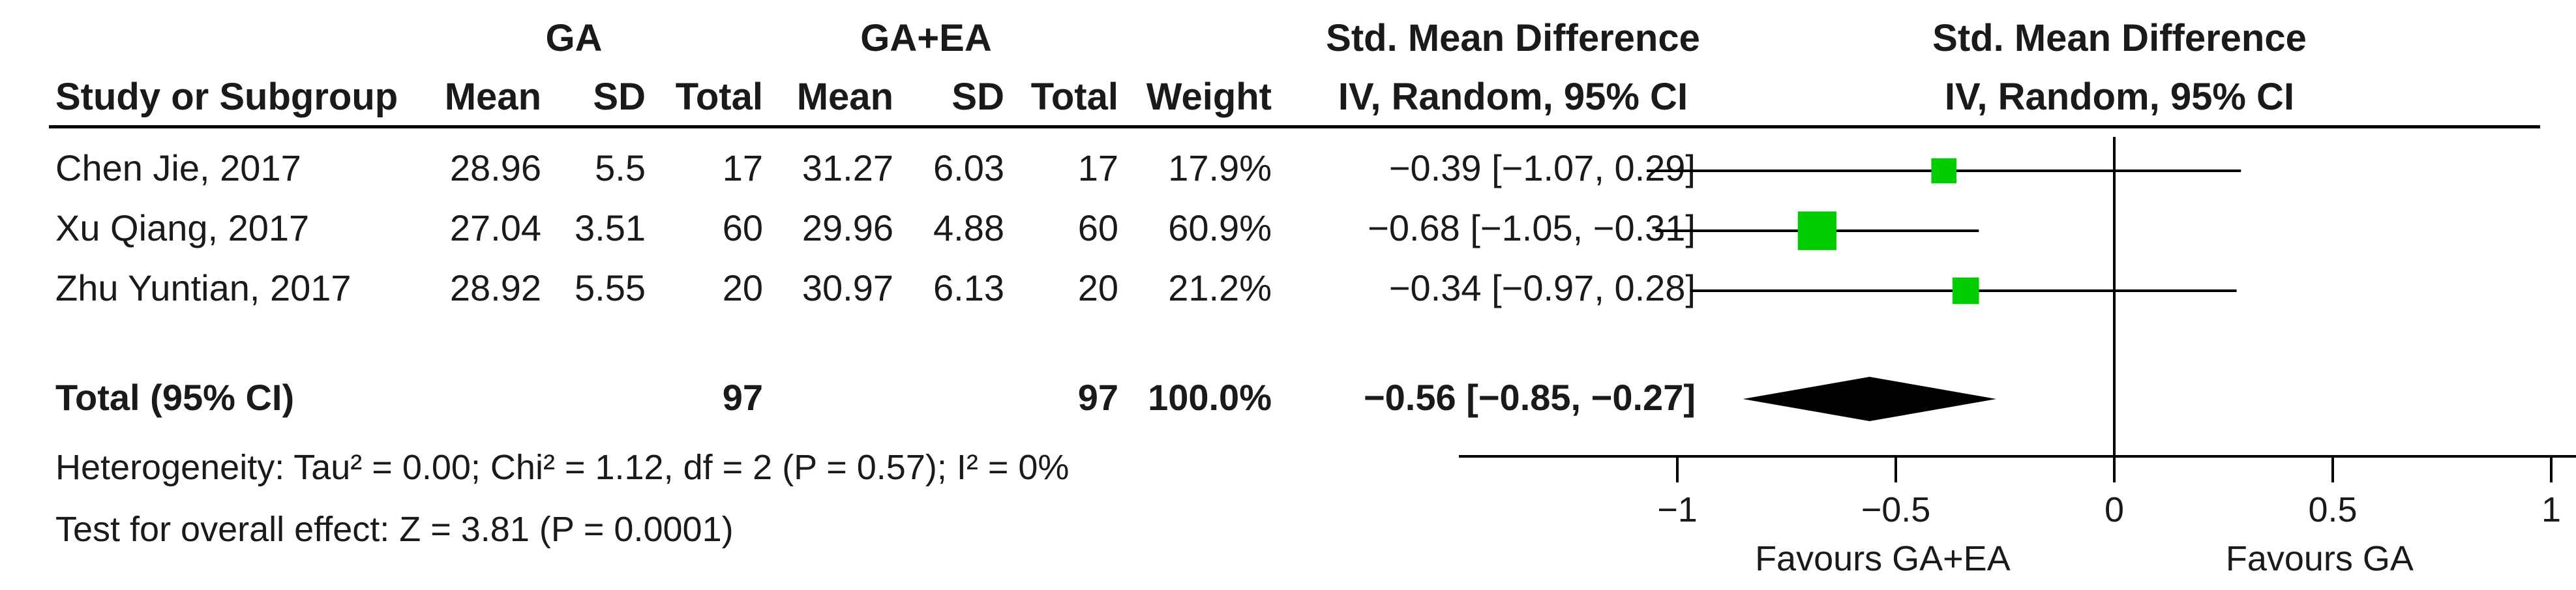 Image resolution: width=2576 pixels, height=590 pixels. Describe the element at coordinates (175, 397) in the screenshot. I see `total-label: Total (95% CI)` at that location.